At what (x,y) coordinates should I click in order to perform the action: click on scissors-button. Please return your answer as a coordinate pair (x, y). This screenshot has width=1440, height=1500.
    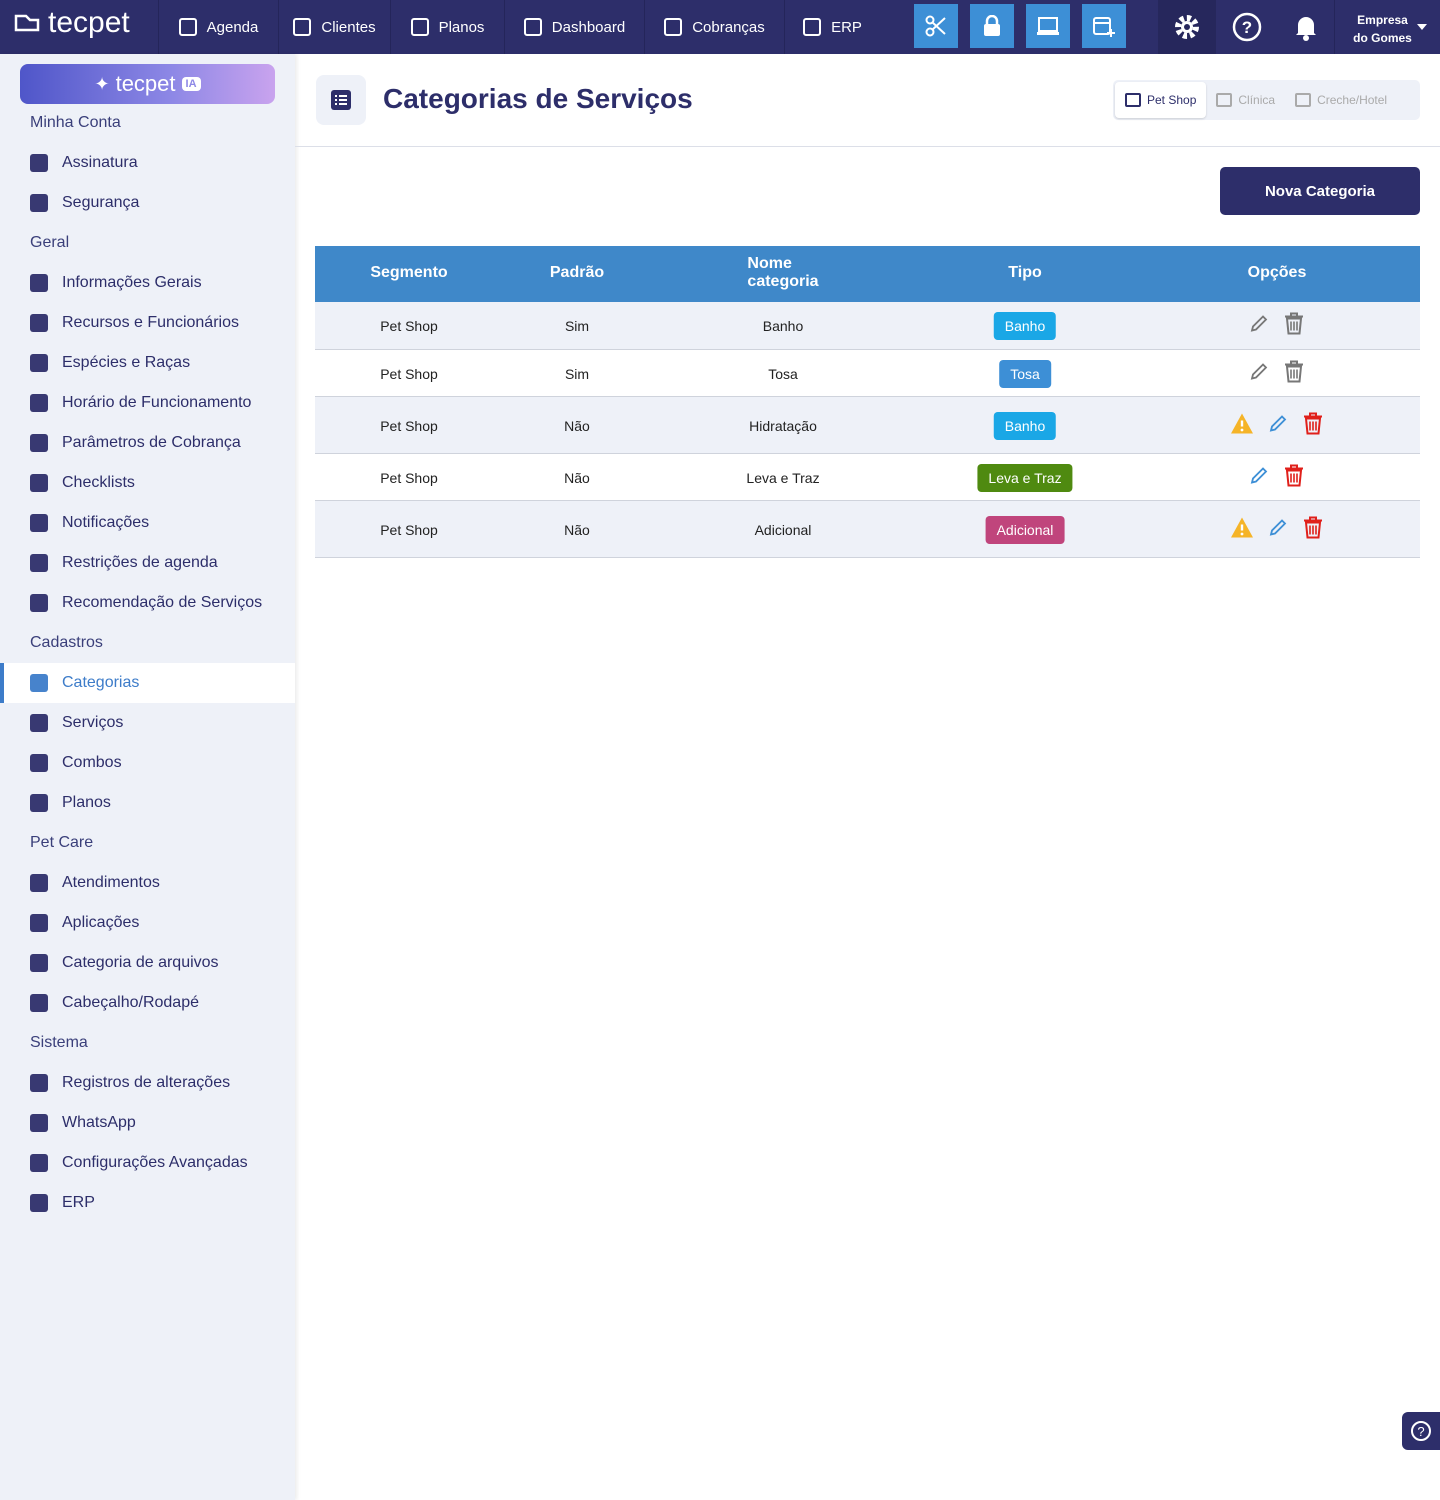
    Looking at the image, I should click on (936, 26).